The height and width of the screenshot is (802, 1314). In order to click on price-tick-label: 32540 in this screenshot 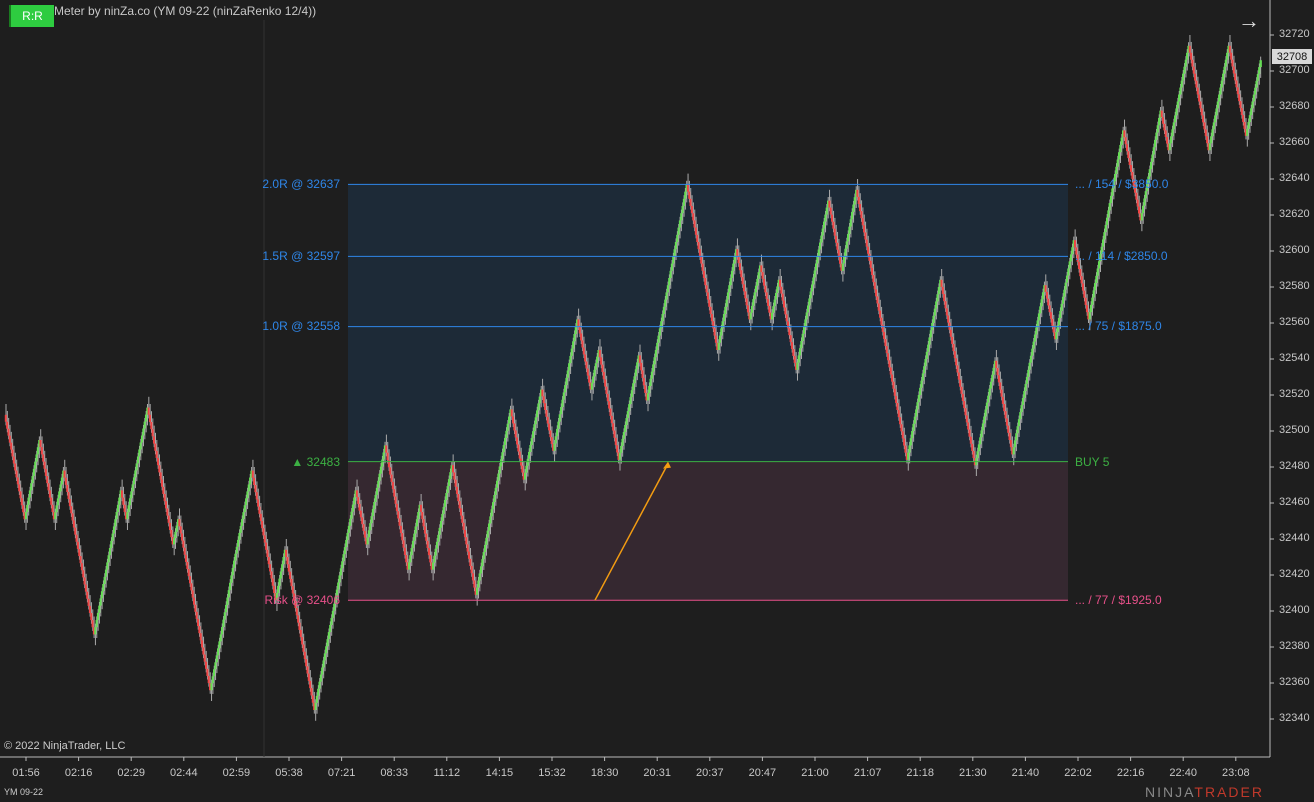, I will do `click(1294, 358)`.